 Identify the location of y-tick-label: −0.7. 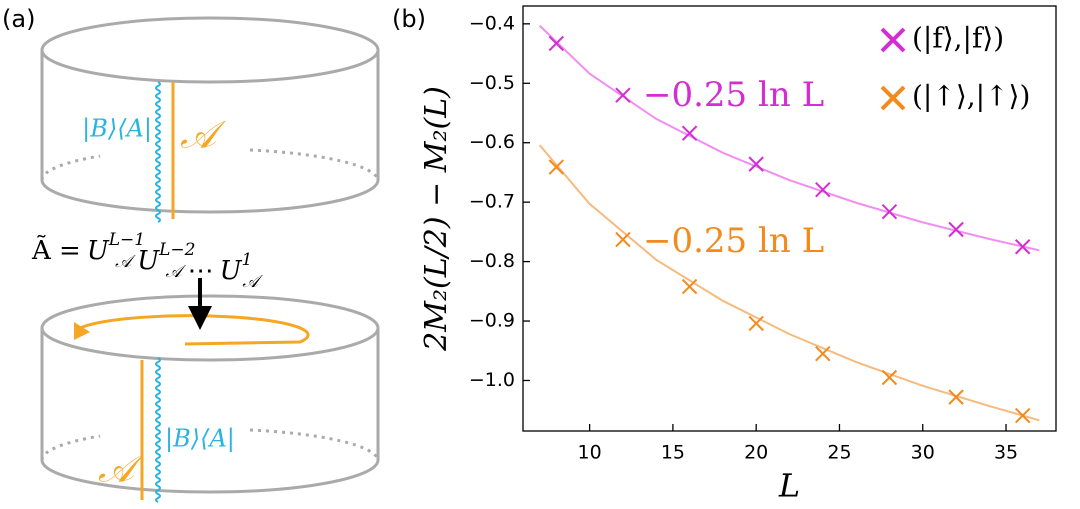
(492, 202).